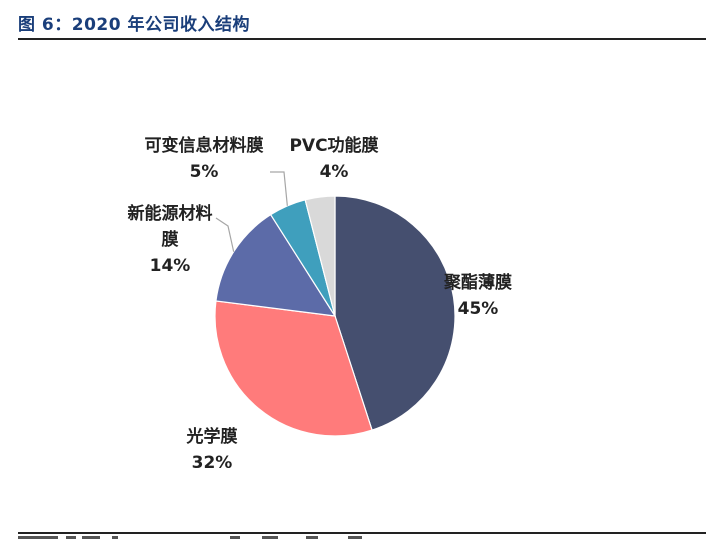  I want to click on slice-label-variable-info: 可变信息材料膜 5%, so click(204, 159).